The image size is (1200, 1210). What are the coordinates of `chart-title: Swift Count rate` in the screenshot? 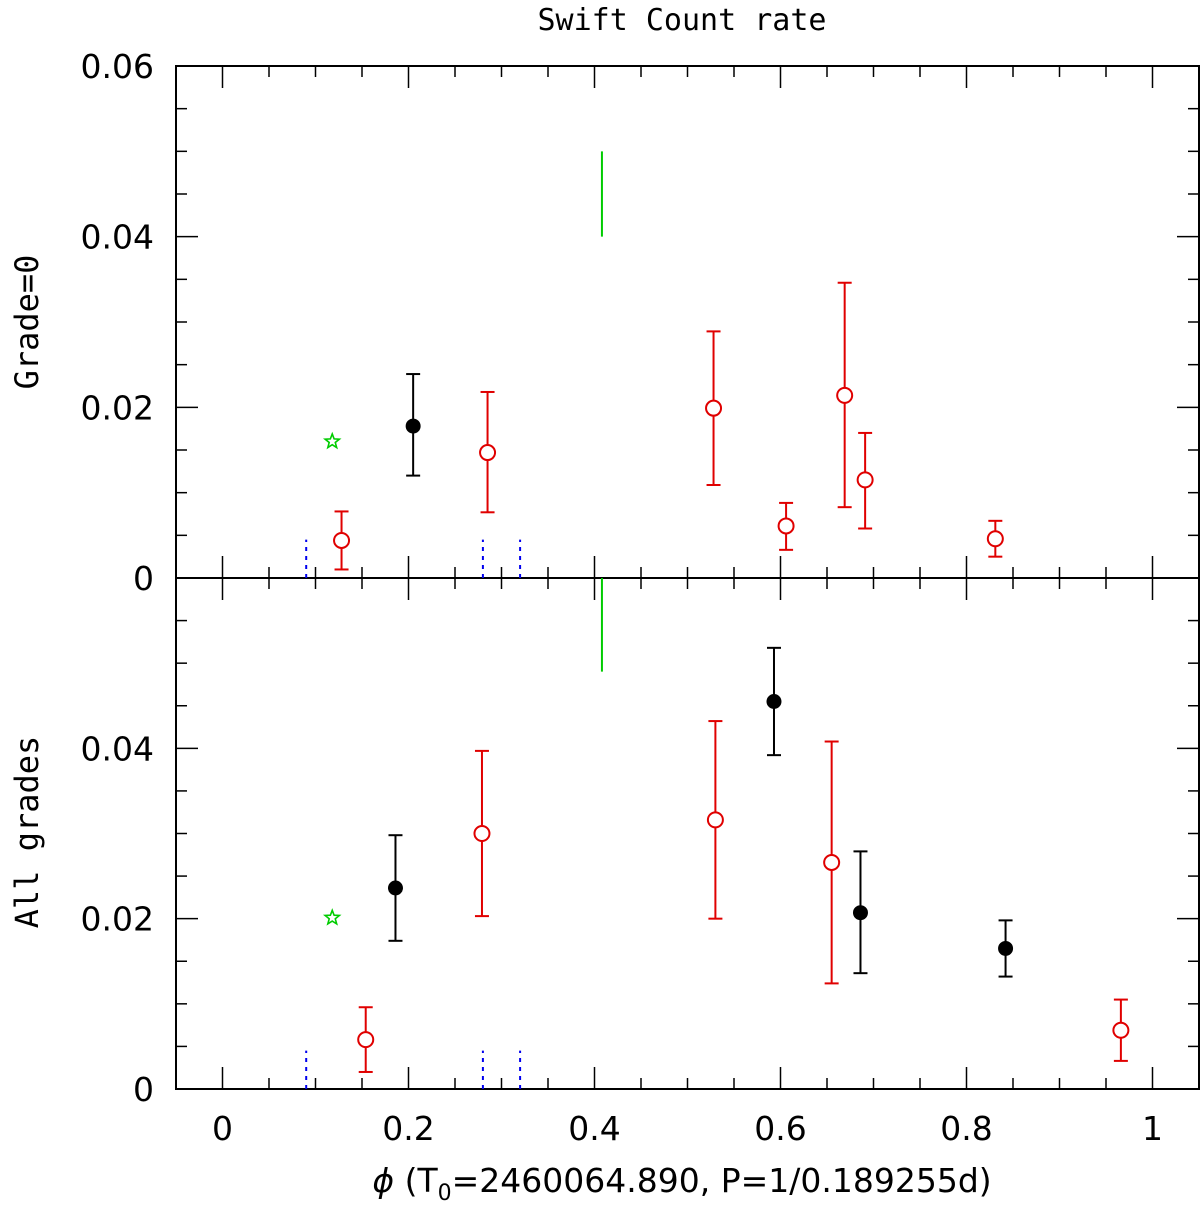 It's located at (682, 20).